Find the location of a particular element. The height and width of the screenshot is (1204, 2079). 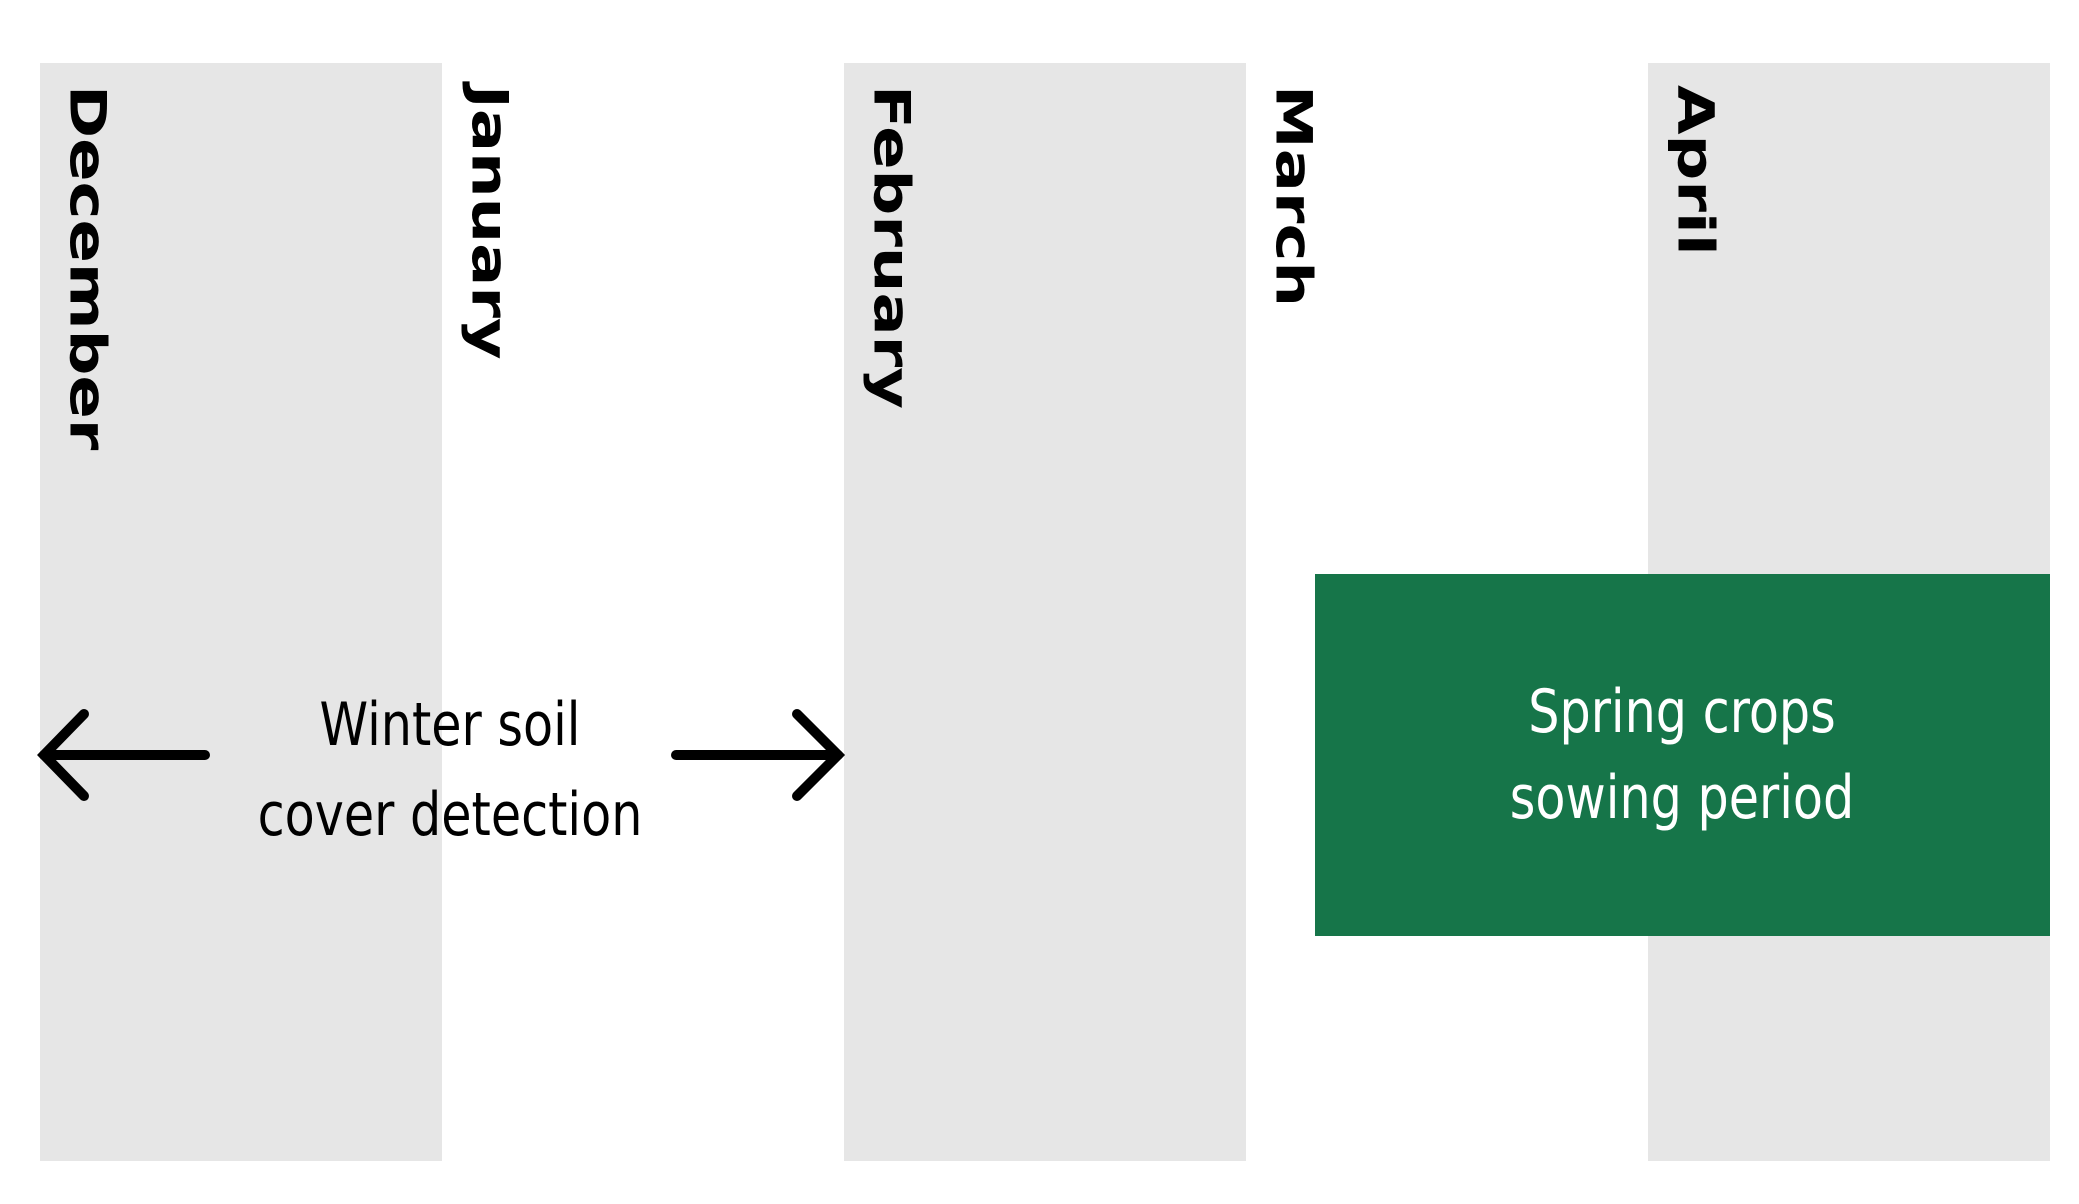

month-label-february: February is located at coordinates (891, 247).